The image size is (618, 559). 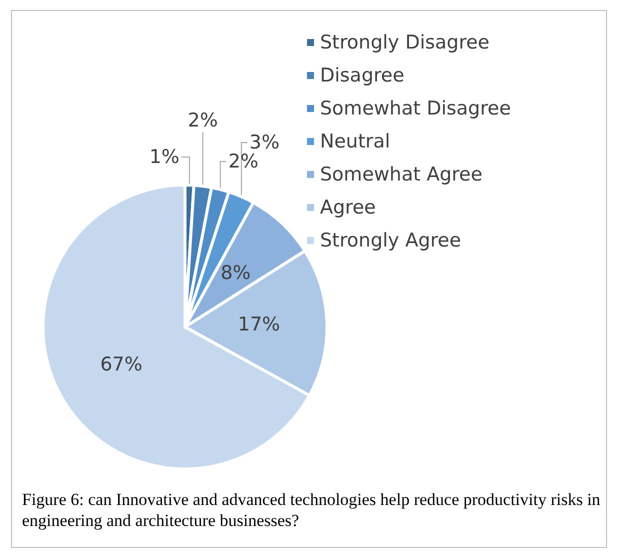 I want to click on data-label: 2%, so click(x=203, y=121).